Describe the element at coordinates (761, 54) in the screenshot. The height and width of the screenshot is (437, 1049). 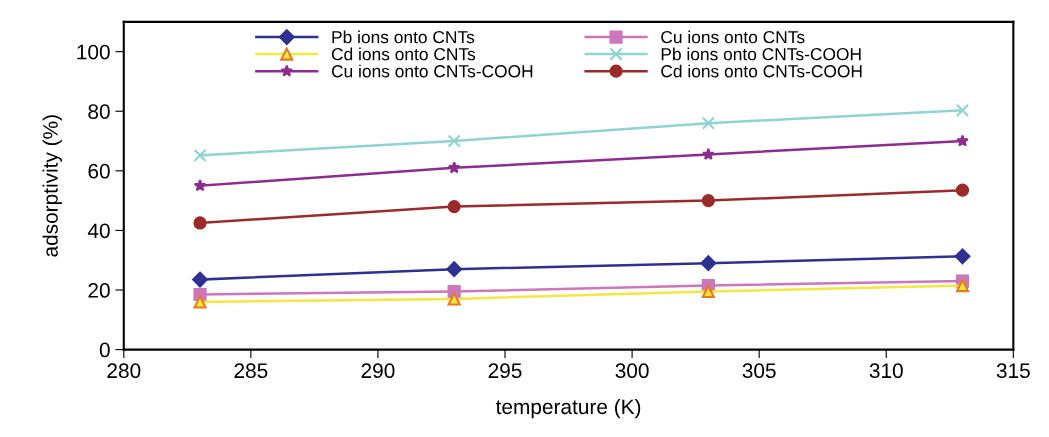
I see `legend-label: Pb ions onto CNTs-COOH` at that location.